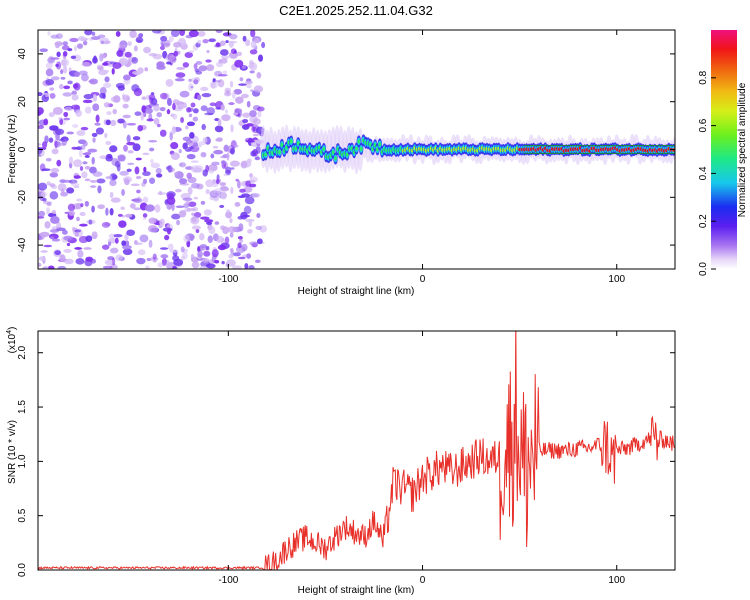  What do you see at coordinates (12, 340) in the screenshot?
I see `snr-scale-label: (x104)` at bounding box center [12, 340].